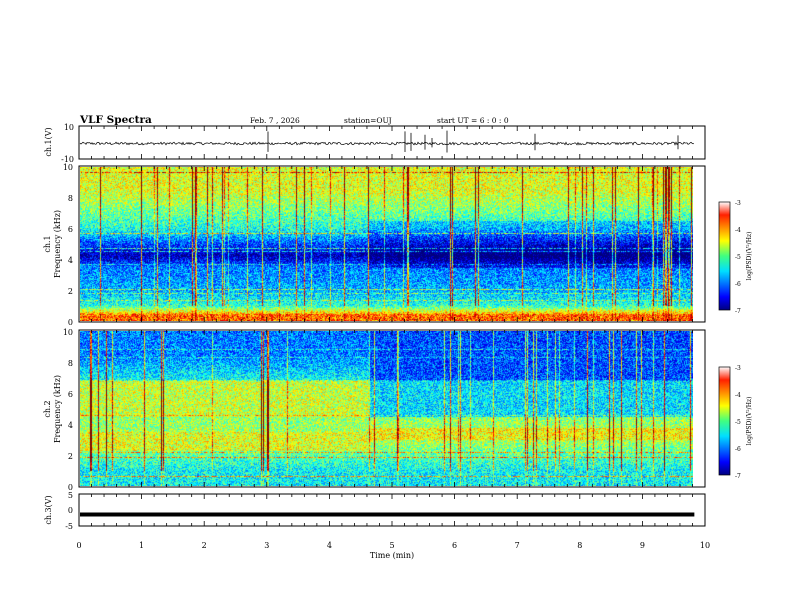 The height and width of the screenshot is (616, 792). Describe the element at coordinates (392, 555) in the screenshot. I see `x-axis-label: Time (min)` at that location.